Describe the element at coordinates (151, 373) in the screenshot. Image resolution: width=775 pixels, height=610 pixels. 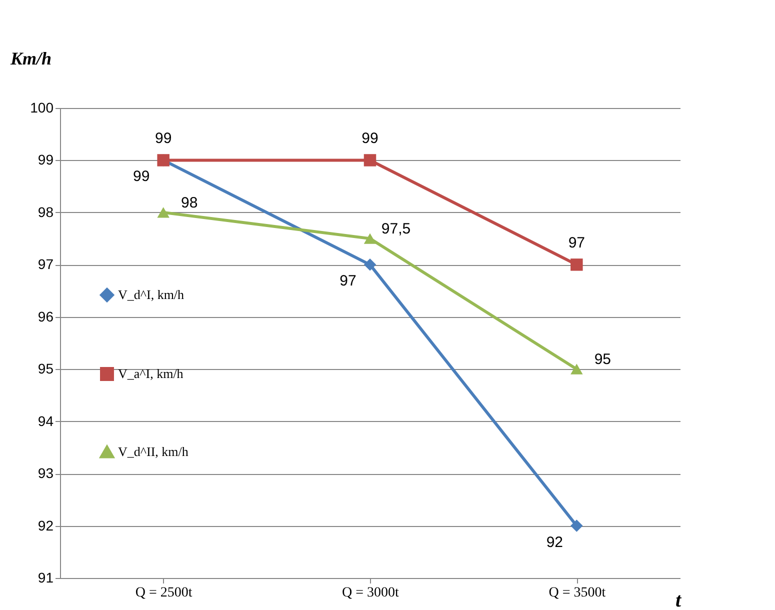
I see `legend-label: V_a^I, km/h` at that location.